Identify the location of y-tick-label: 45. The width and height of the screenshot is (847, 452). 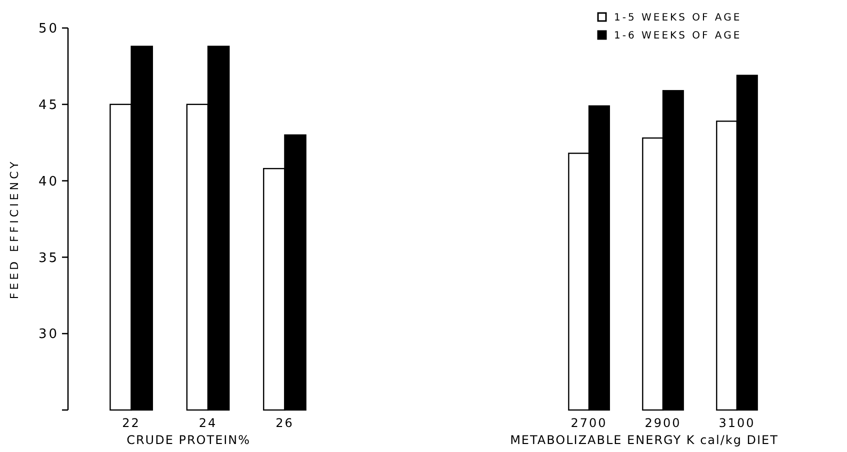
(48, 105).